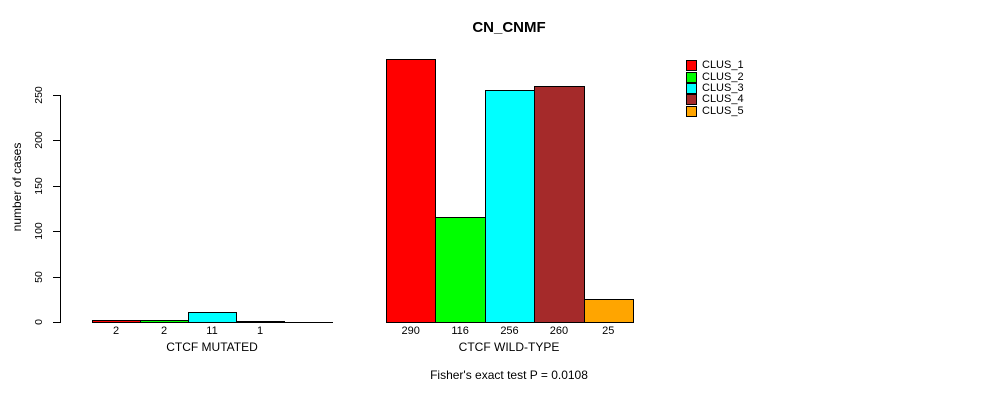 The width and height of the screenshot is (990, 400). What do you see at coordinates (39, 95) in the screenshot?
I see `y-axis-tick-label: 250` at bounding box center [39, 95].